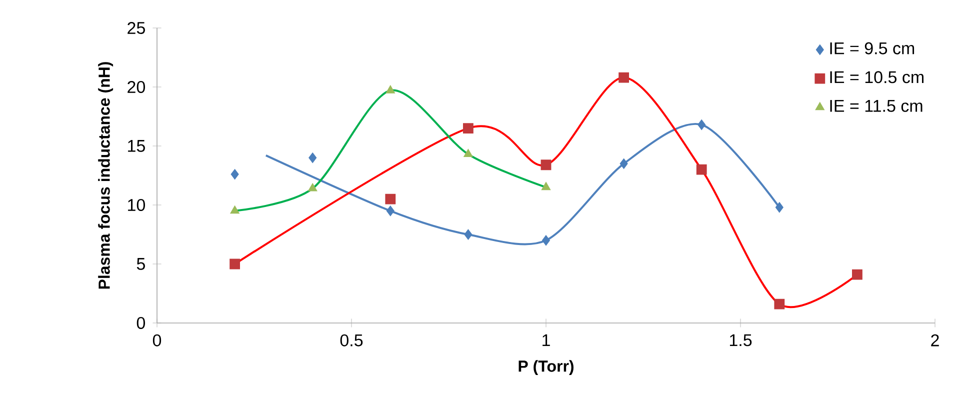 Image resolution: width=956 pixels, height=415 pixels. What do you see at coordinates (876, 106) in the screenshot?
I see `legend-label: IE = 11.5 cm` at bounding box center [876, 106].